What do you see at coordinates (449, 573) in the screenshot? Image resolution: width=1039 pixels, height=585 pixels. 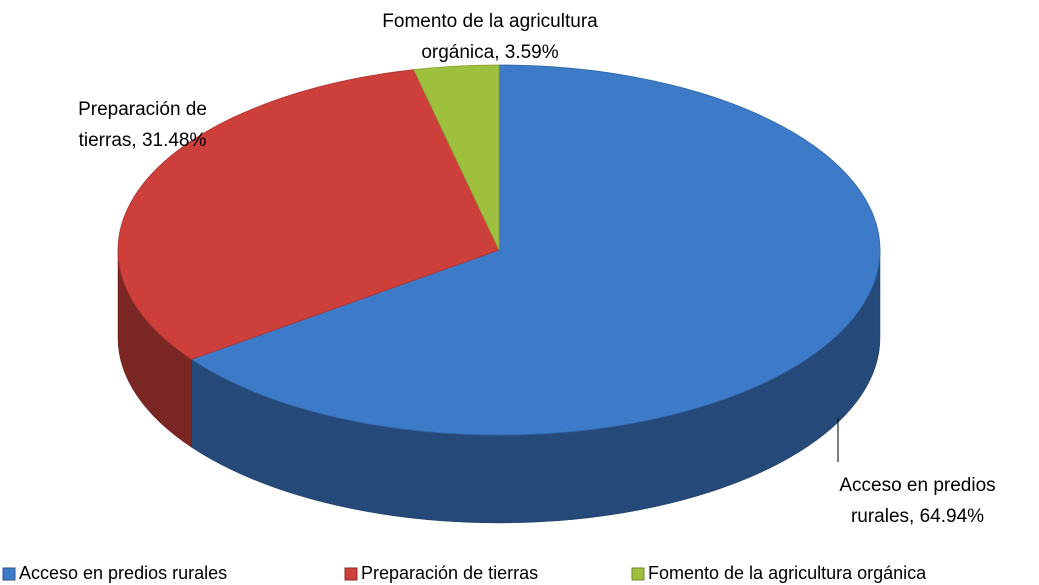 I see `legend-label: Preparación de tierras` at bounding box center [449, 573].